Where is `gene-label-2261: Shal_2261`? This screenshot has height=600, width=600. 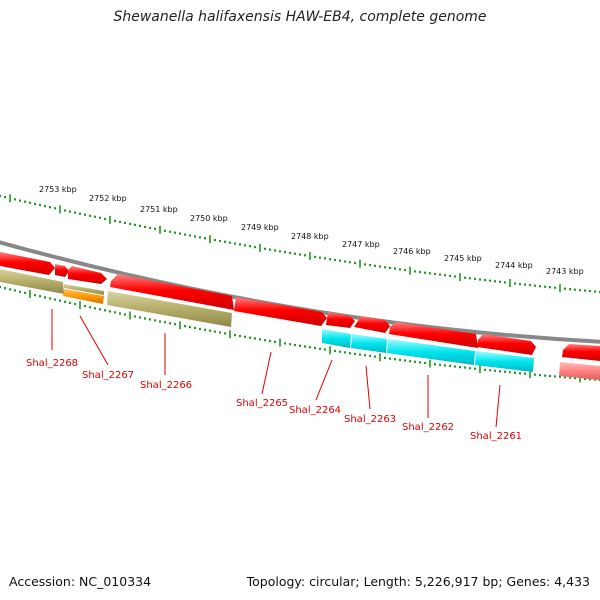 gene-label-2261: Shal_2261 is located at coordinates (496, 436).